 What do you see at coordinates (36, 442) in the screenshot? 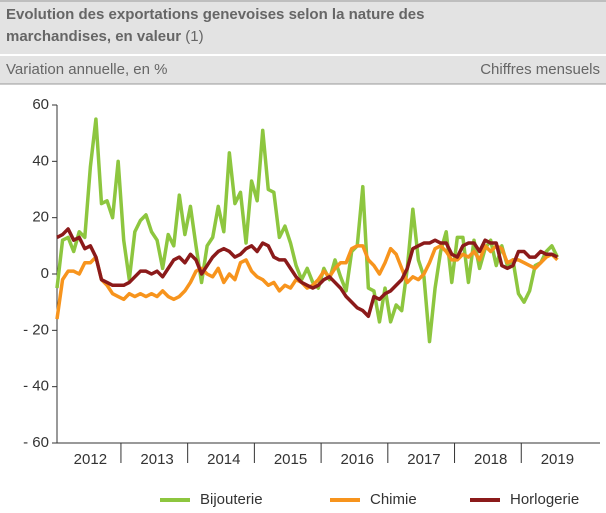
I see `y-tick-label: - 60` at bounding box center [36, 442].